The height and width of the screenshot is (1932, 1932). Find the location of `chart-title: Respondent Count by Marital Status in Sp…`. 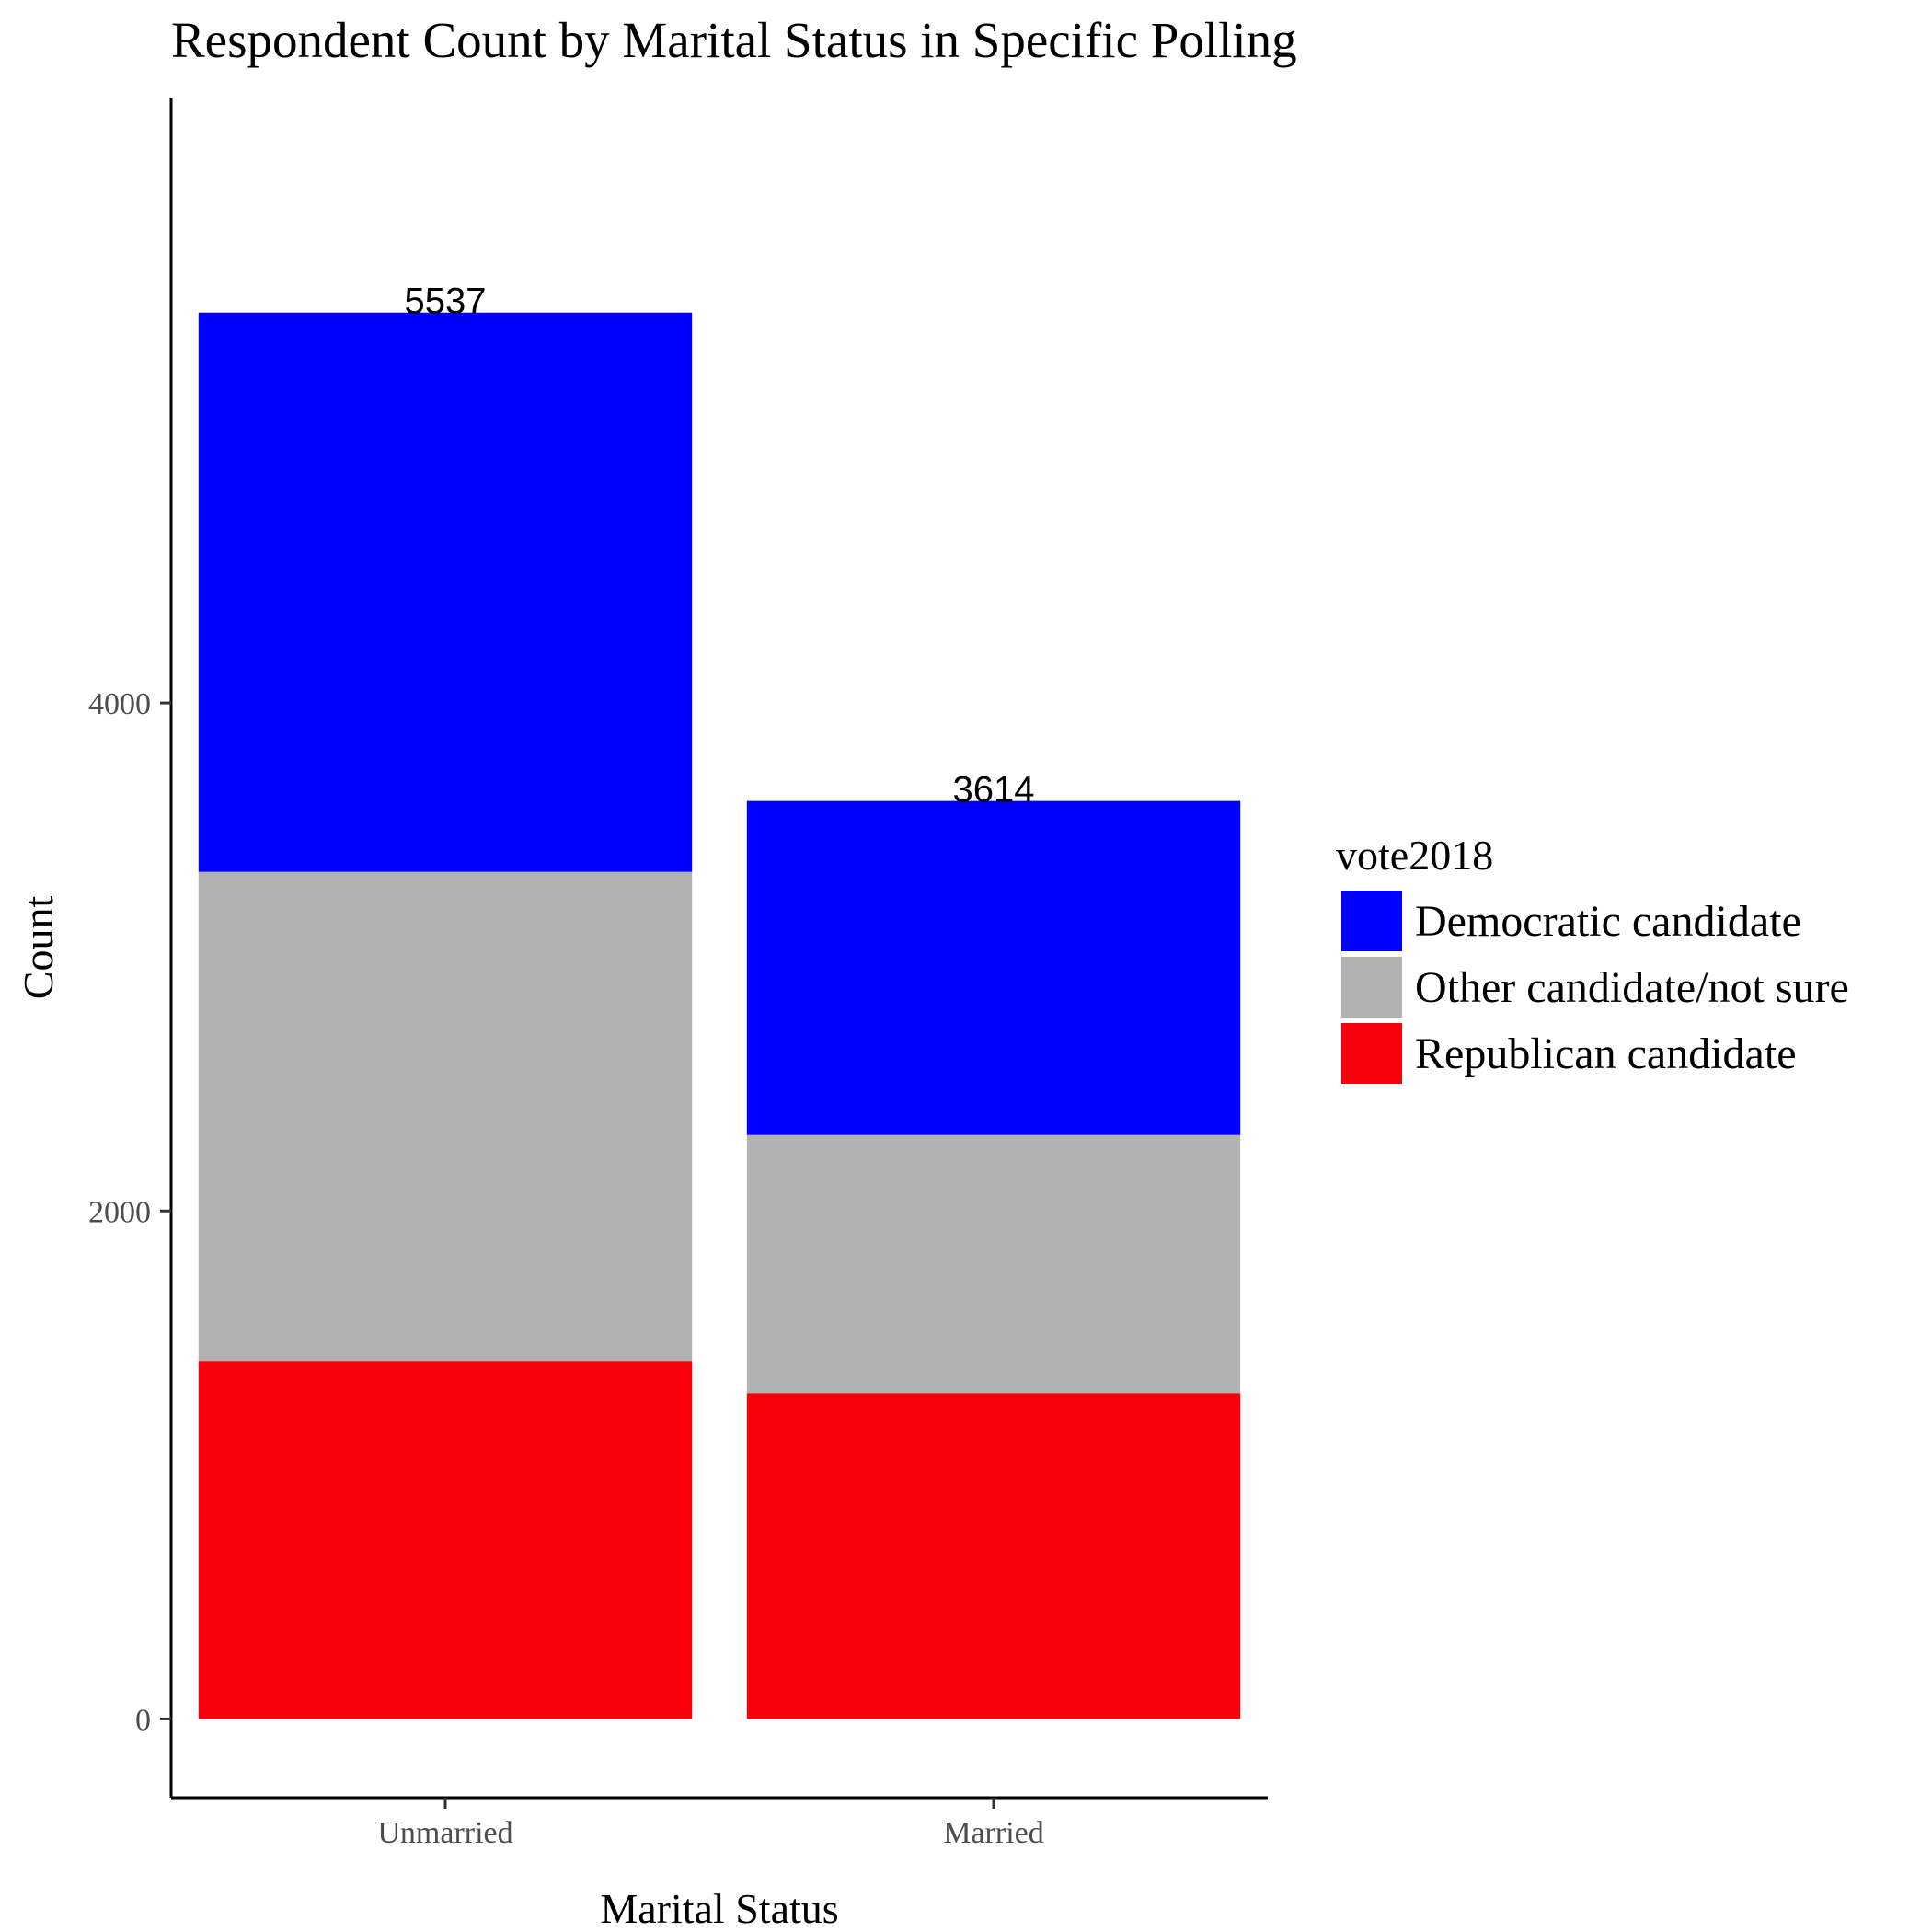

chart-title: Respondent Count by Marital Status in Sp… is located at coordinates (734, 40).